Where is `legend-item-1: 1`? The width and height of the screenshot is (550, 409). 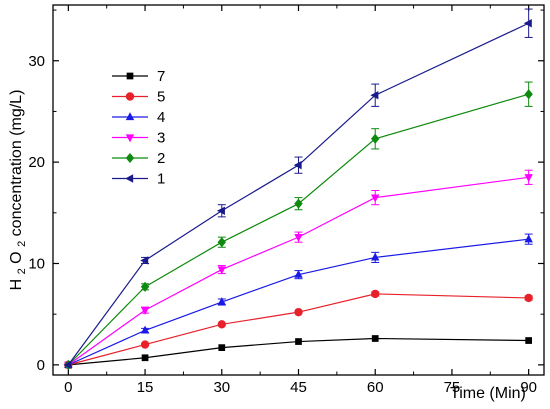 legend-item-1: 1 is located at coordinates (138, 179).